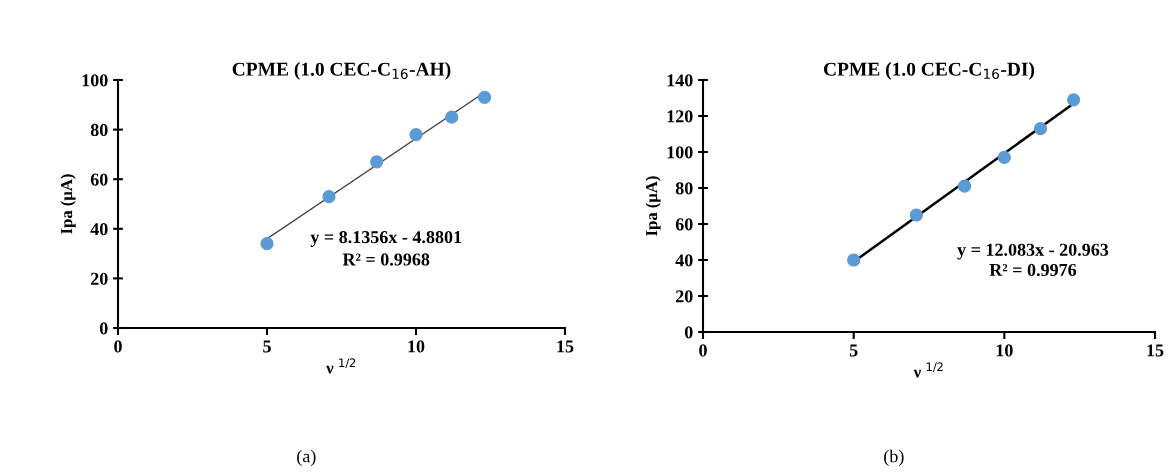 The height and width of the screenshot is (472, 1172). What do you see at coordinates (386, 239) in the screenshot?
I see `annotation: y = 8.1356x - 4.8801` at bounding box center [386, 239].